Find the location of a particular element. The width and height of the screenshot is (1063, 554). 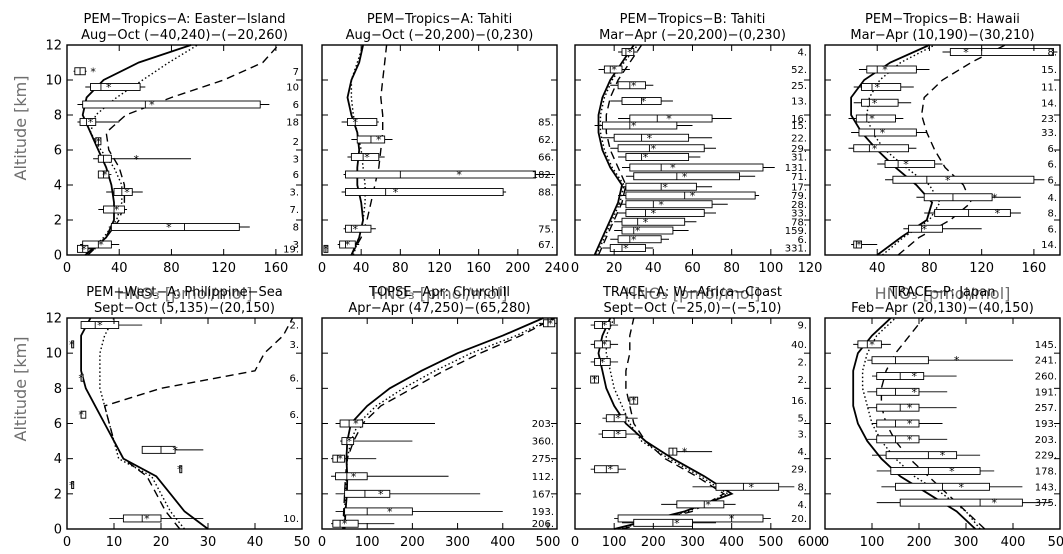

sample-count: 257. is located at coordinates (1046, 408).